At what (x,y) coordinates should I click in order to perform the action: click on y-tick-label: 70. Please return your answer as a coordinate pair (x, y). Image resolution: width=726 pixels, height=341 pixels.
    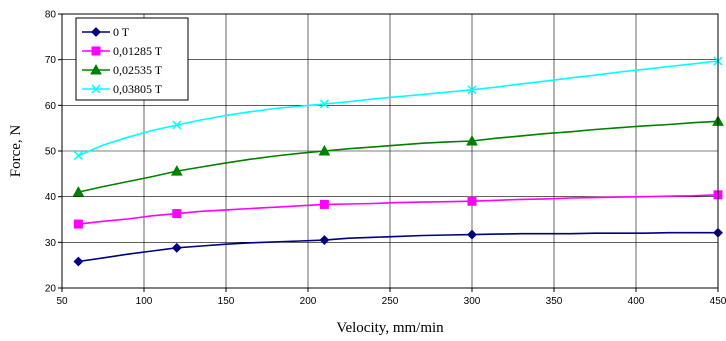
    Looking at the image, I should click on (51, 60).